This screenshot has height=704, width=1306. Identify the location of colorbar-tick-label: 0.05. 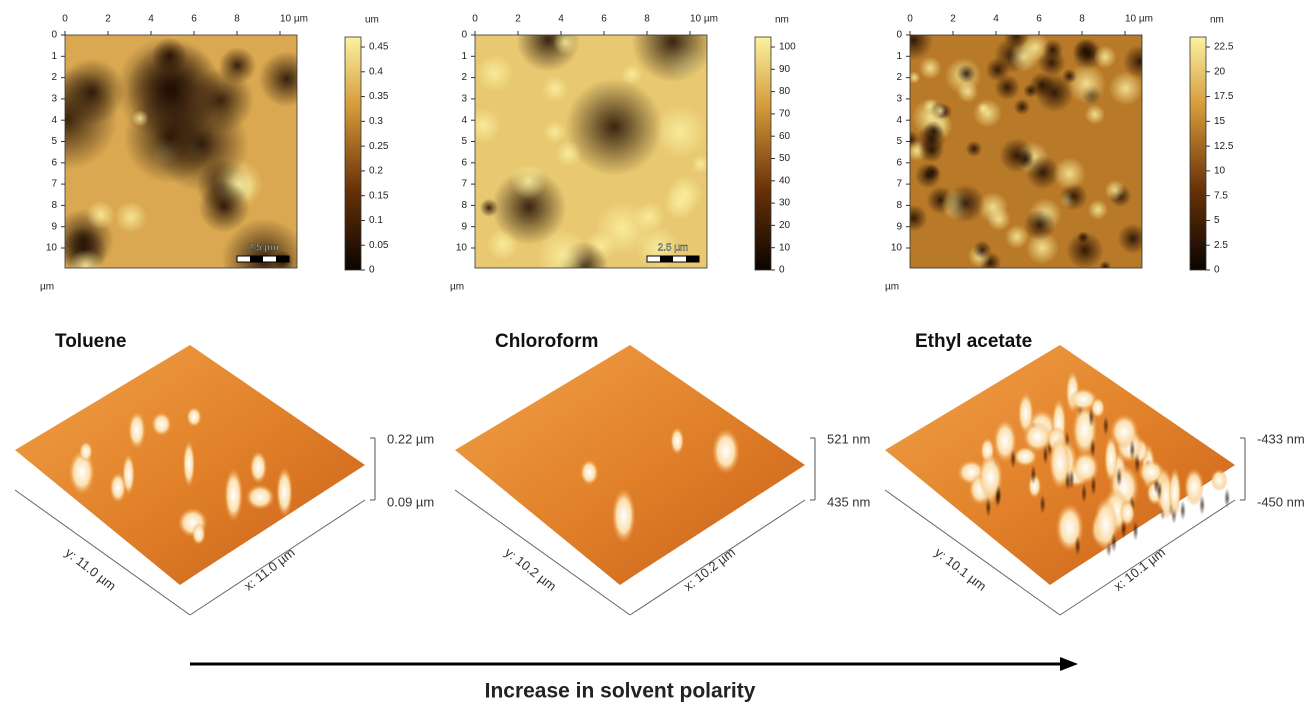
(379, 245).